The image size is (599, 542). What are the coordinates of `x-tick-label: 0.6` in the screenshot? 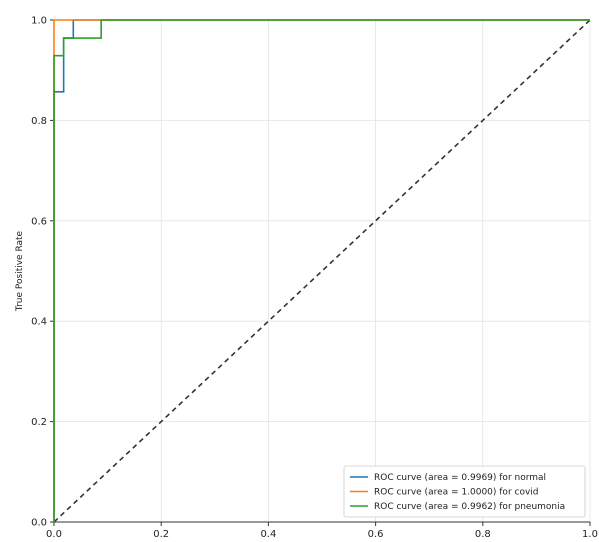 It's located at (376, 534).